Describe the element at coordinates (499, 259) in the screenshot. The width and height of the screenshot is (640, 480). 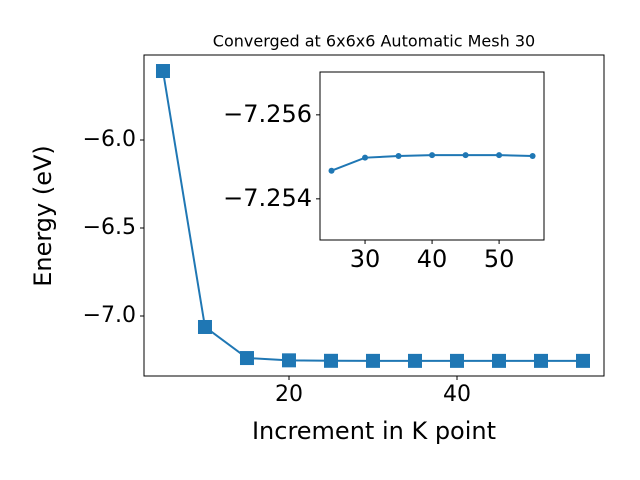
I see `x-tick-label: 50` at that location.